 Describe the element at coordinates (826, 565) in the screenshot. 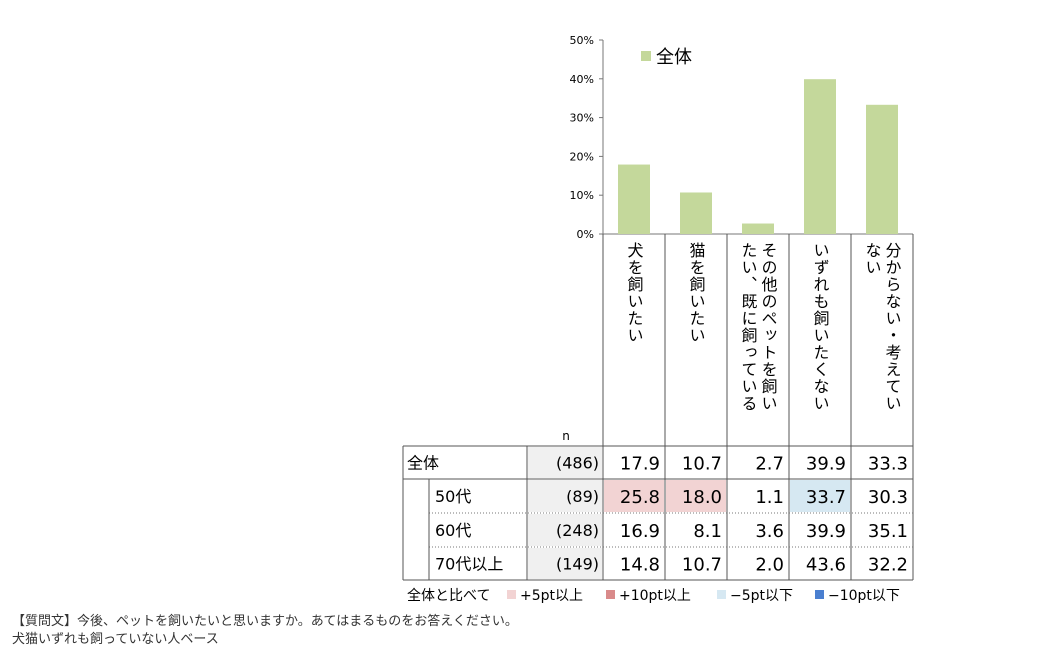

I see `cell-value: 43.6` at that location.